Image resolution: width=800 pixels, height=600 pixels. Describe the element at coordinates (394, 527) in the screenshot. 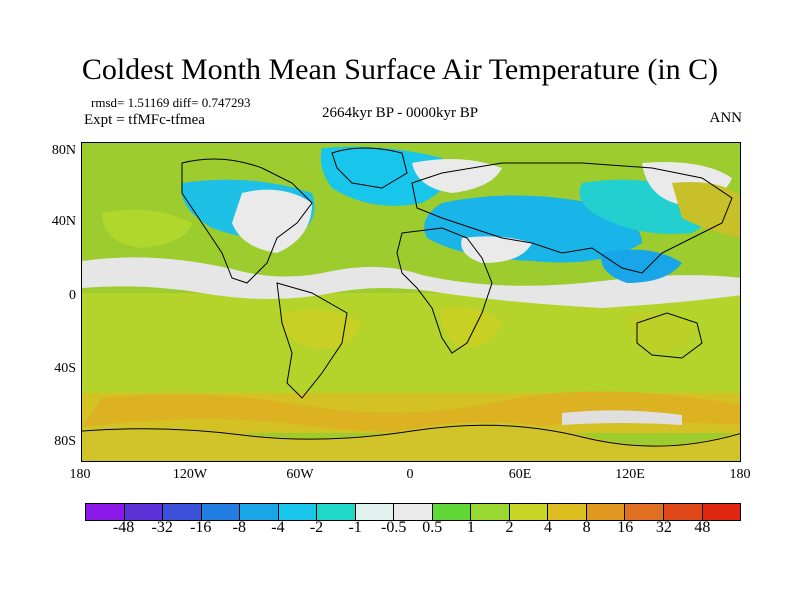

I see `colorbar-label: -0.5` at that location.